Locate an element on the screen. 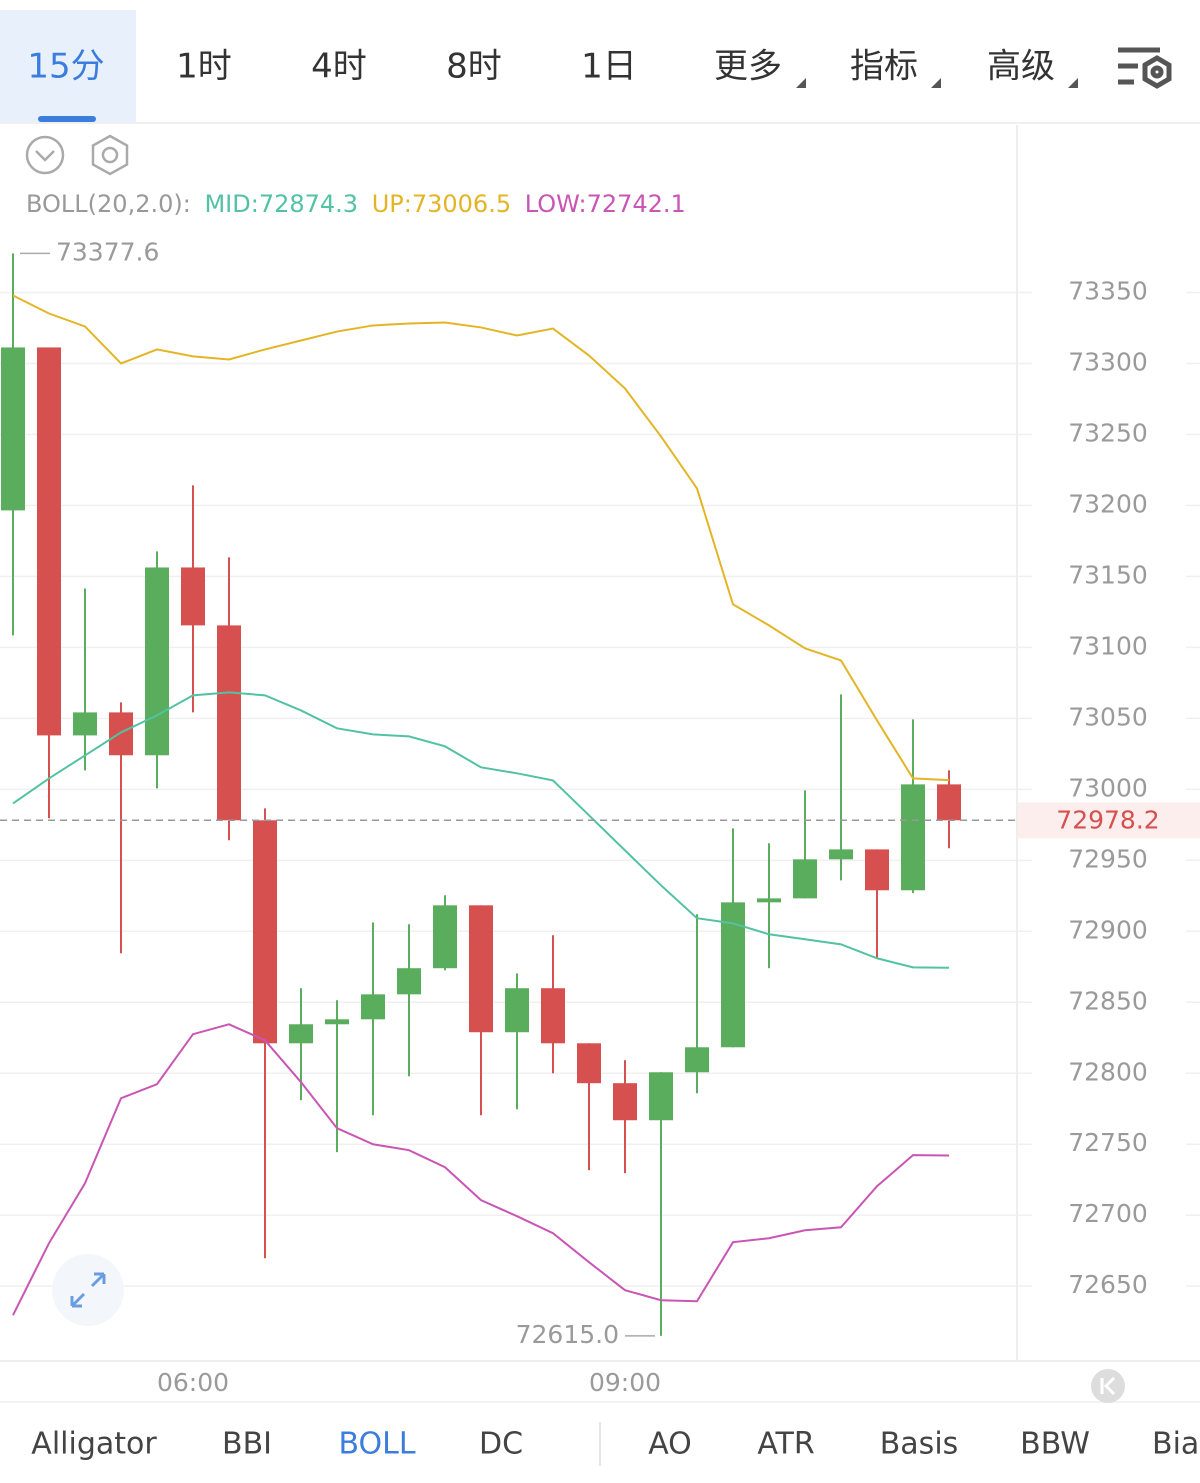  legend-label: MID: is located at coordinates (231, 204).